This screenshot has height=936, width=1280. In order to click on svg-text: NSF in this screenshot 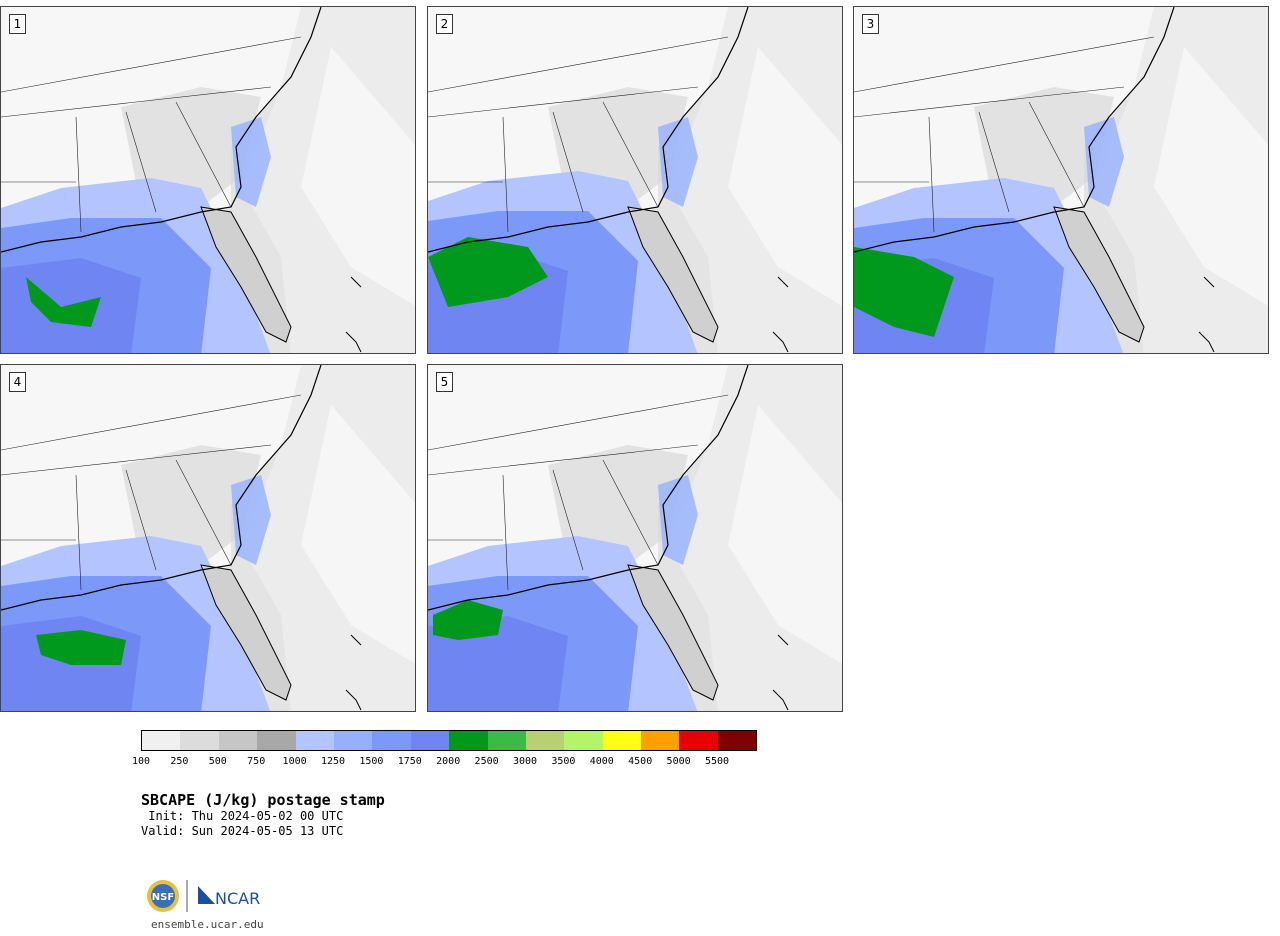, I will do `click(163, 897)`.